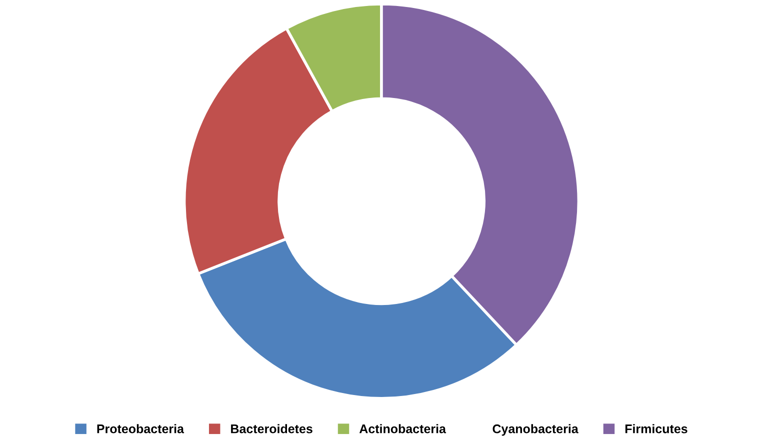  What do you see at coordinates (140, 429) in the screenshot?
I see `legend-label: Proteobacteria` at bounding box center [140, 429].